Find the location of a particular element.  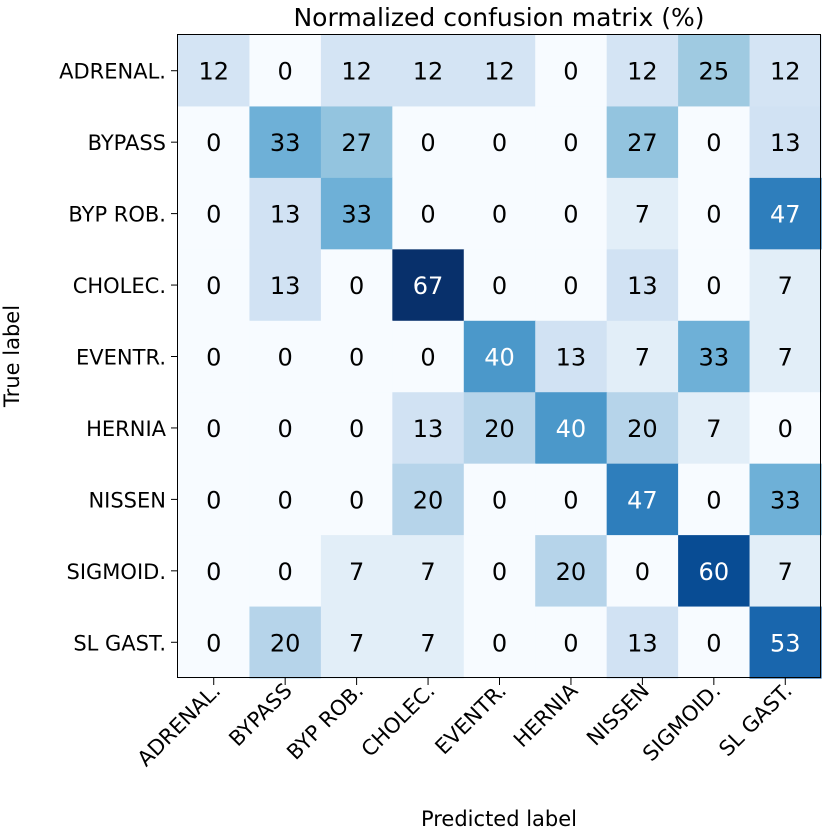

x-tick-label: CHOLEC. is located at coordinates (398, 720).